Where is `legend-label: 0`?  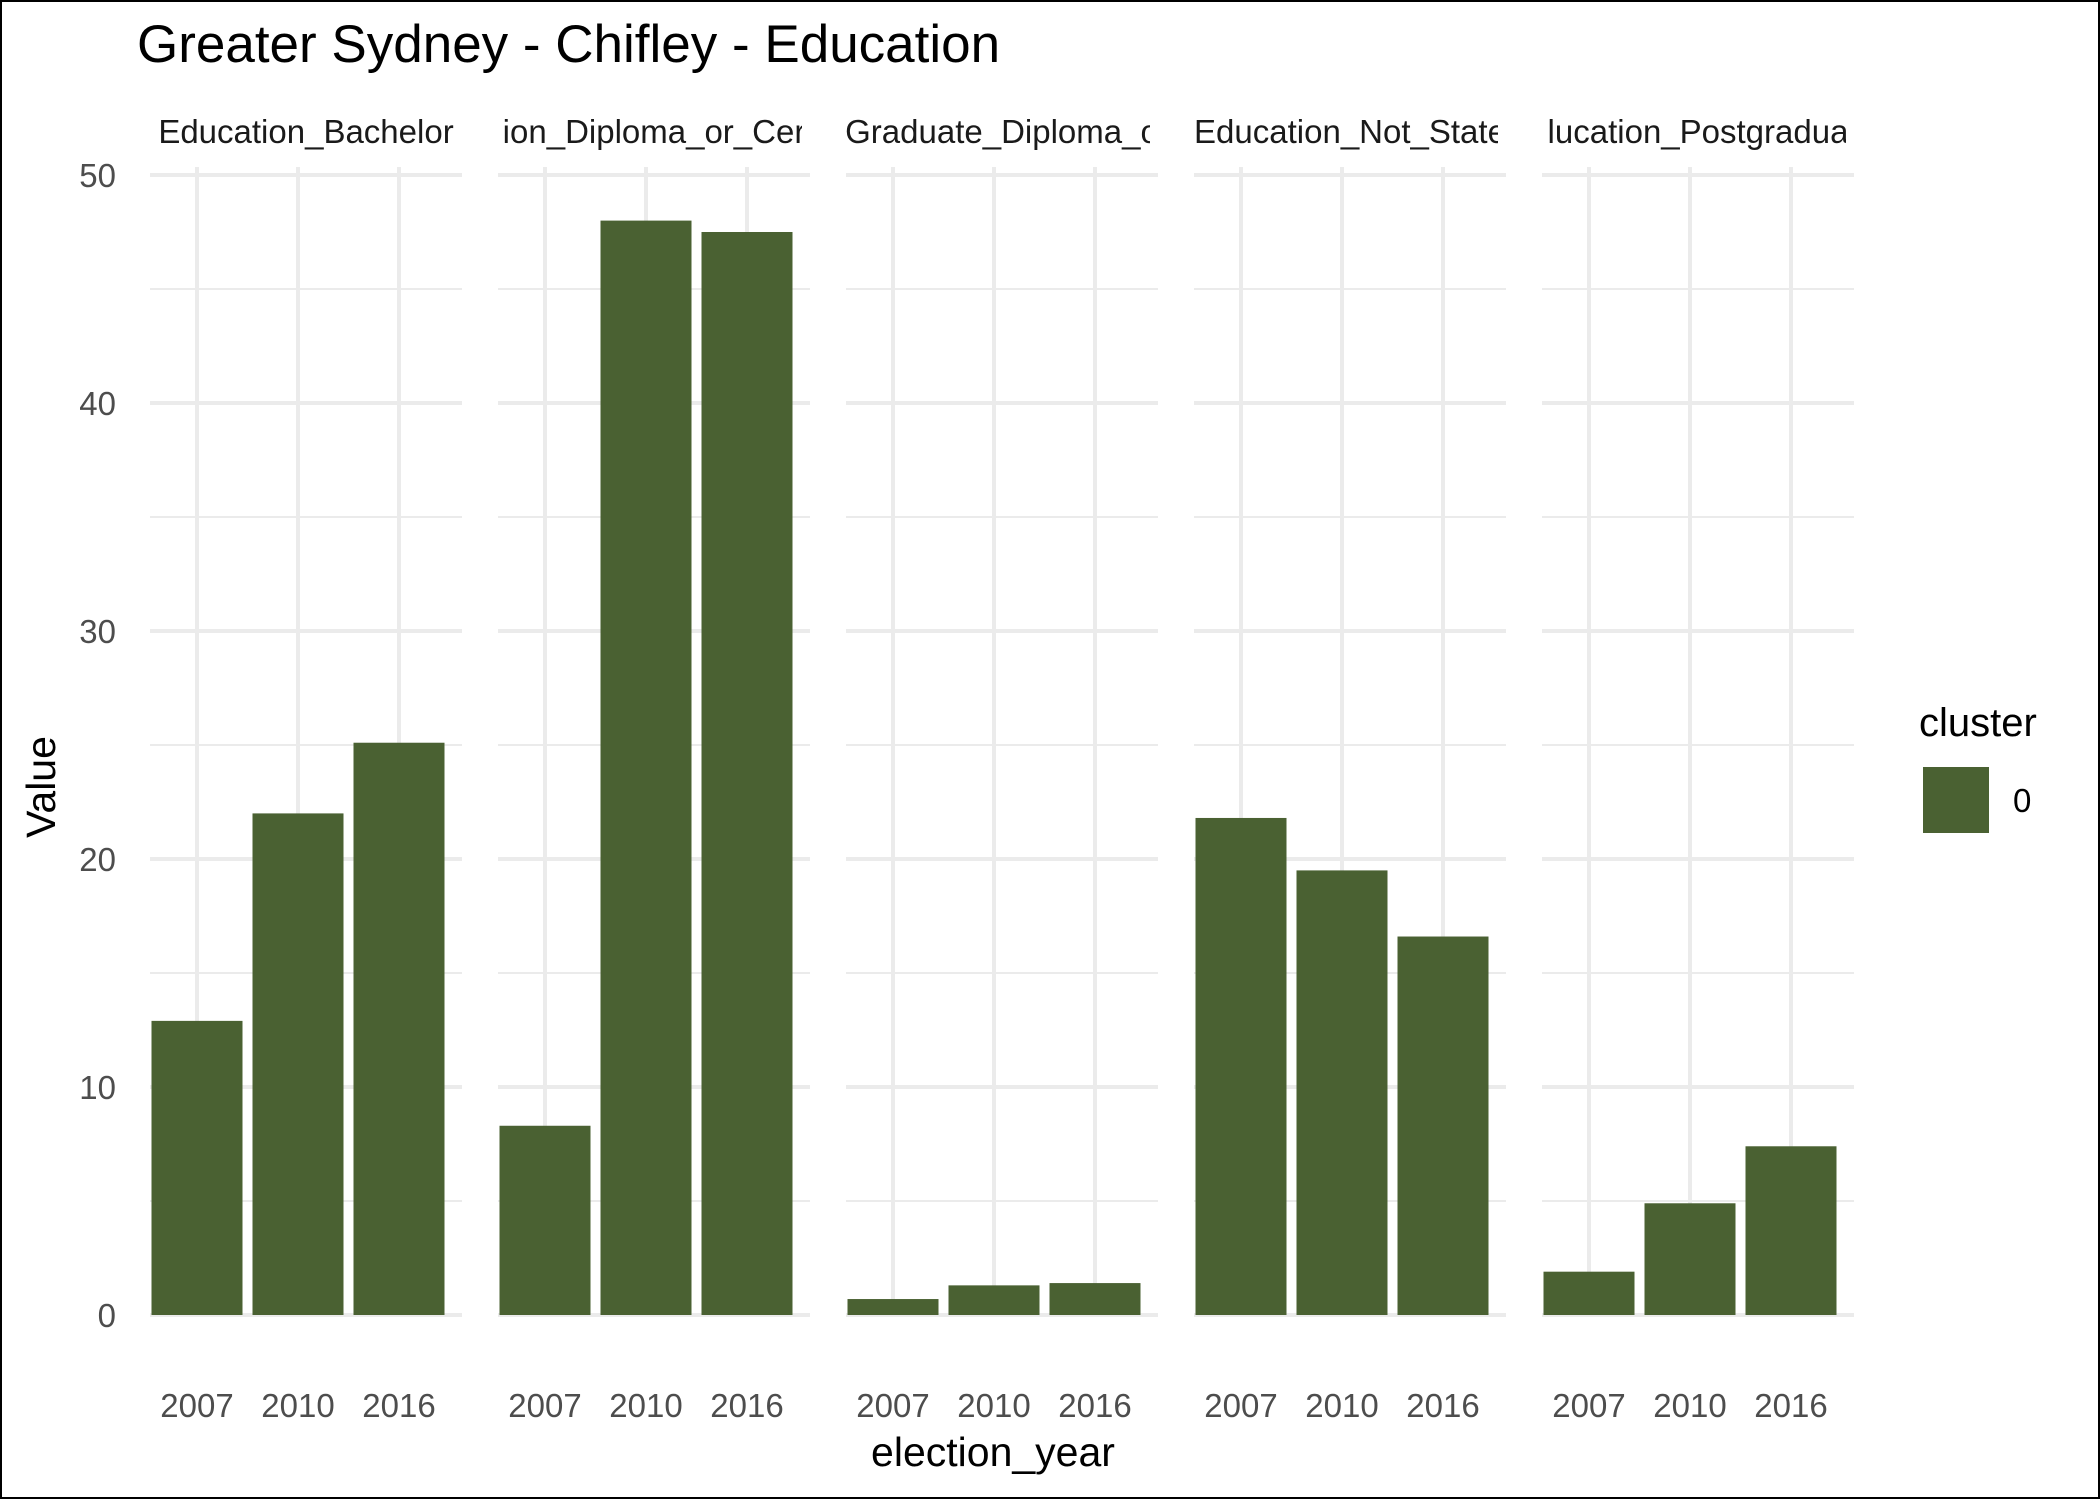
legend-label: 0 is located at coordinates (2022, 800).